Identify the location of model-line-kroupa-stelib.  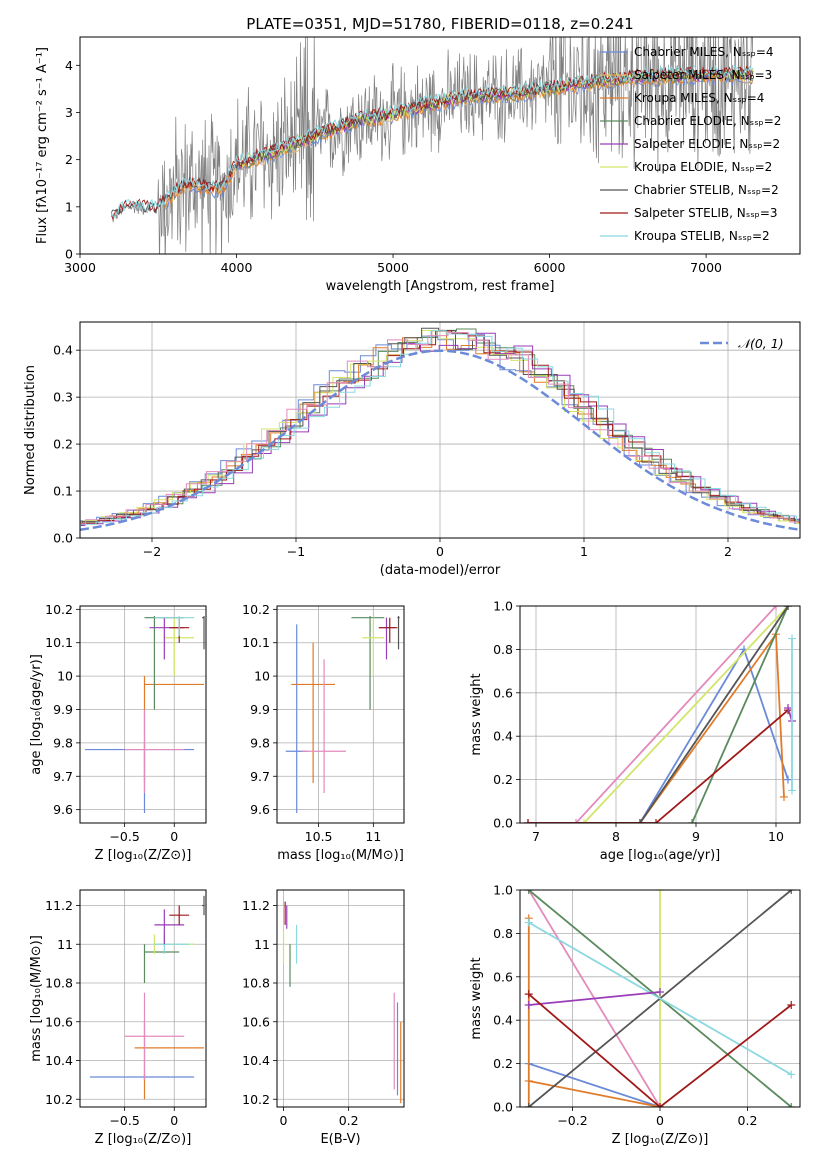
(432, 141).